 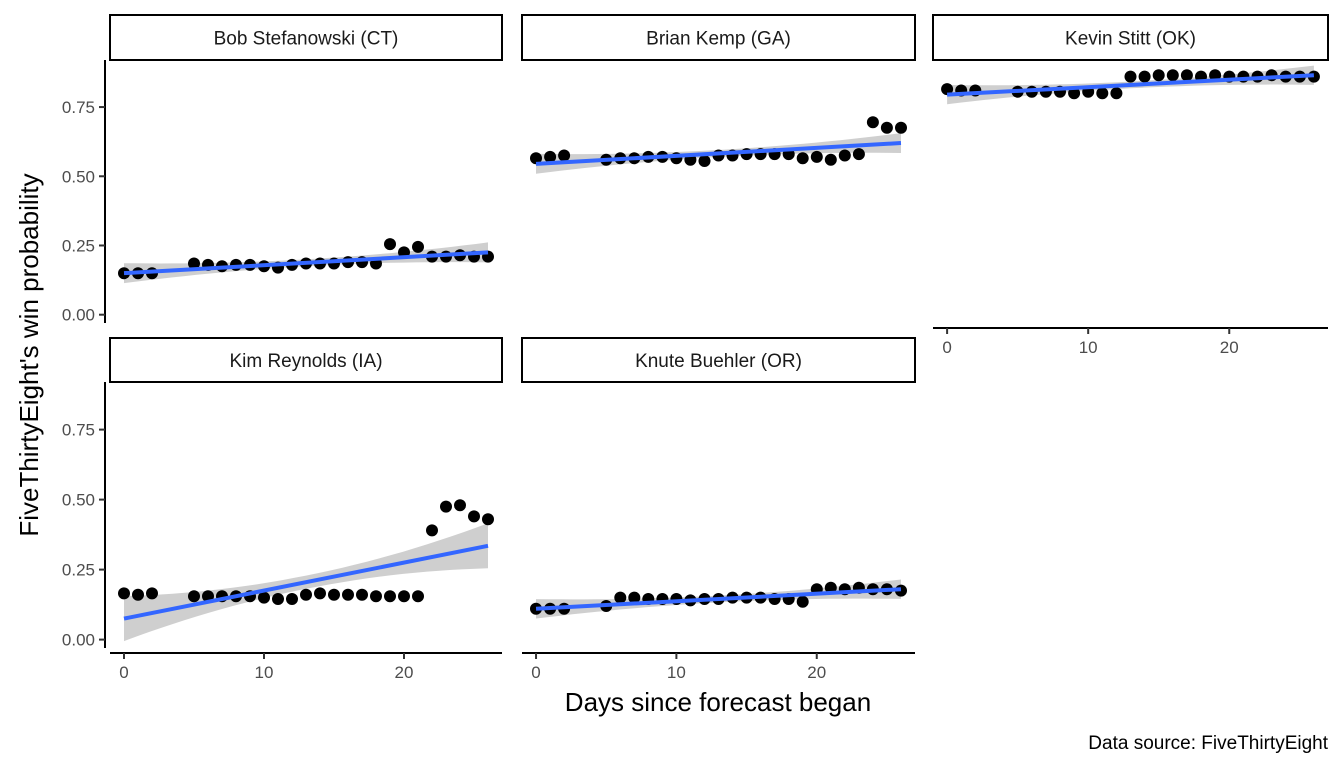 I want to click on panel-4-y-tick-label: 0.50, so click(x=78, y=500).